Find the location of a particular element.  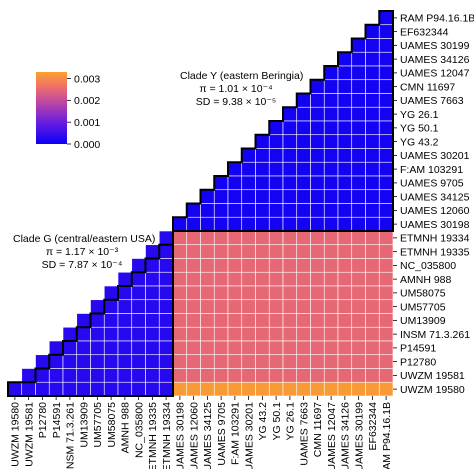

column-label: UAMES 7663 is located at coordinates (304, 434).